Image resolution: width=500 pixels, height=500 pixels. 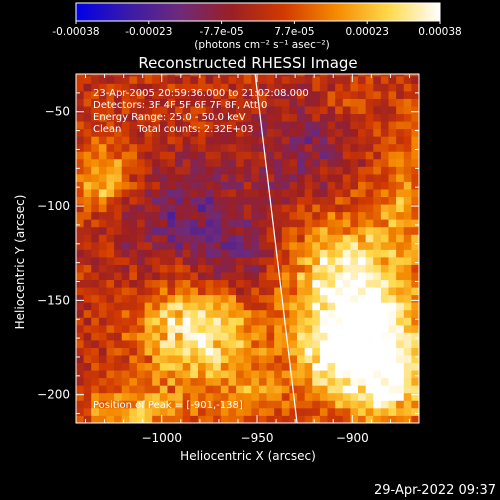 I want to click on annotation-line: Detectors: 3F 4F 5F 6F 7F 8F, Att 0, so click(x=180, y=105).